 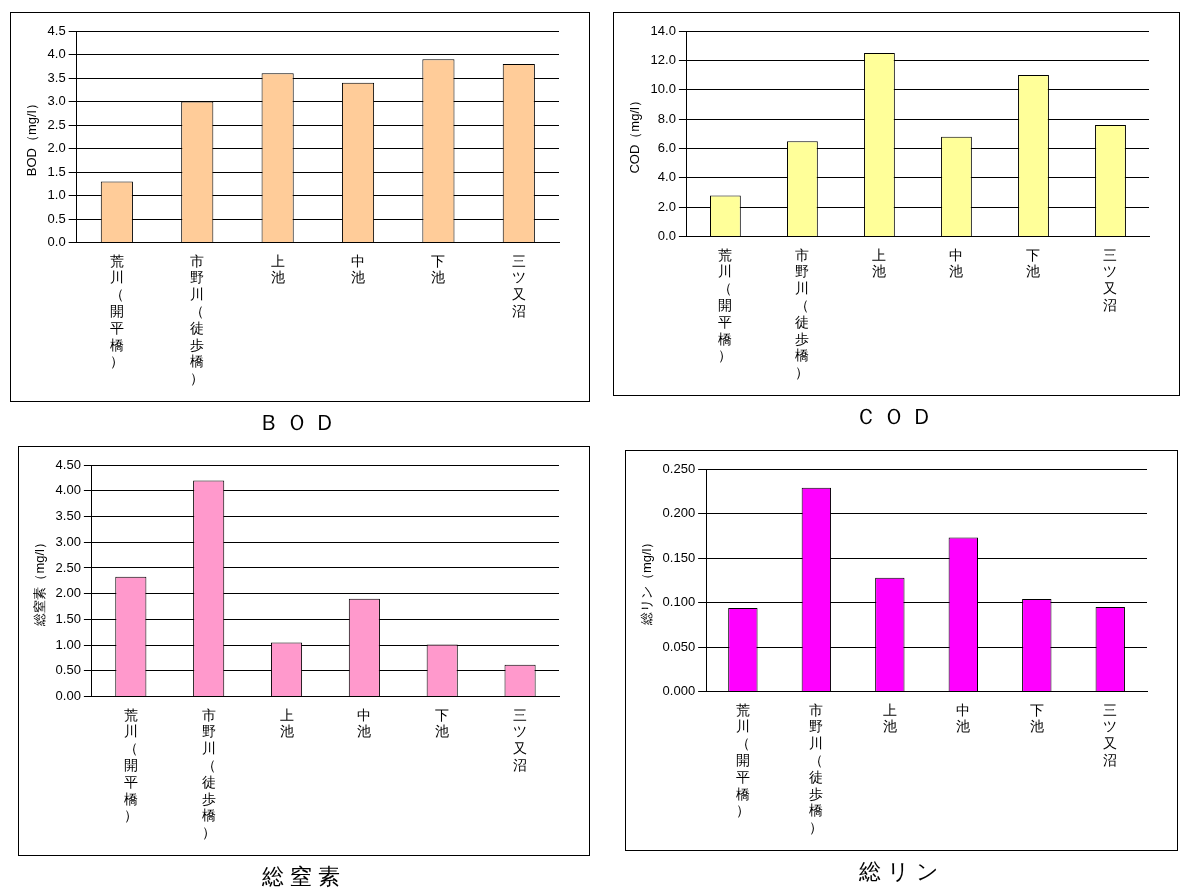 What do you see at coordinates (679, 468) in the screenshot?
I see `y-tick-label: 0.250` at bounding box center [679, 468].